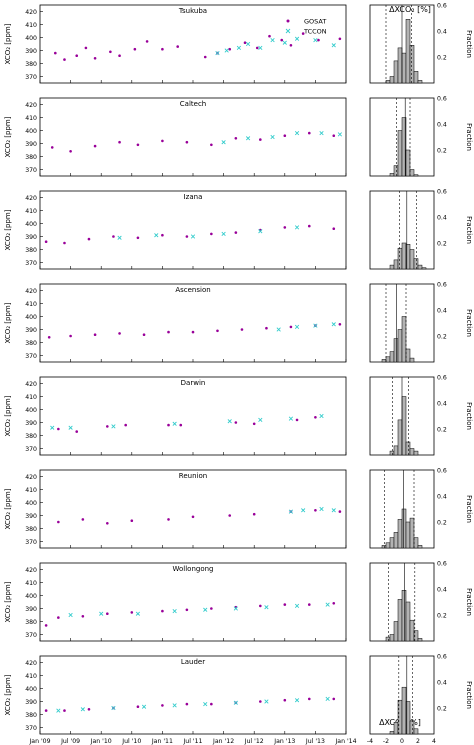 Image resolution: width=474 pixels, height=745 pixels. What do you see at coordinates (254, 741) in the screenshot?
I see `x-tick-label: Jul '12` at bounding box center [254, 741].